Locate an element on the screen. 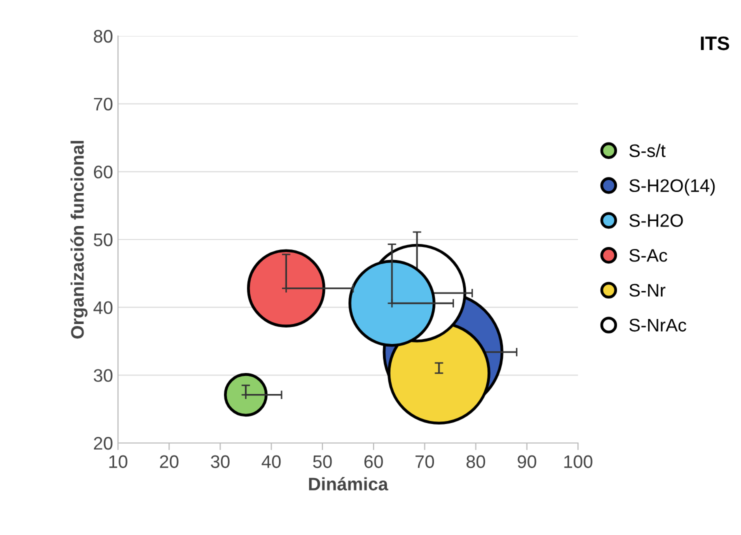 This screenshot has width=741, height=535. legend-label: S-NrAc is located at coordinates (657, 325).